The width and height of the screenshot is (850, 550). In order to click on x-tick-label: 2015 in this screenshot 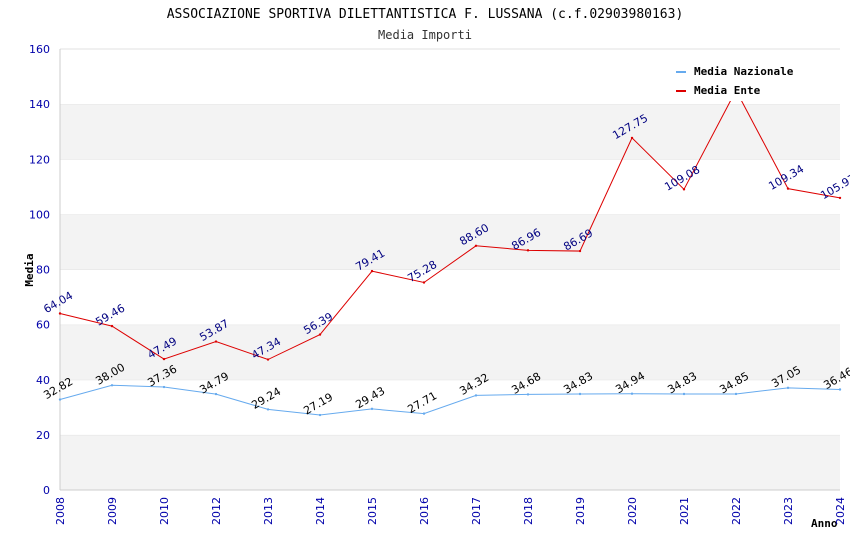, I will do `click(372, 511)`.